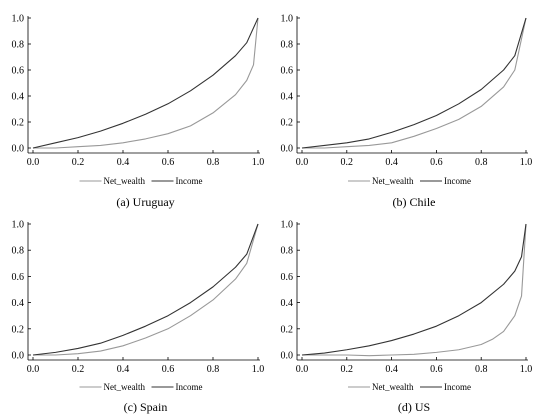 The image size is (544, 418). Describe the element at coordinates (145, 202) in the screenshot. I see `panel-caption: (a) Uruguay` at that location.